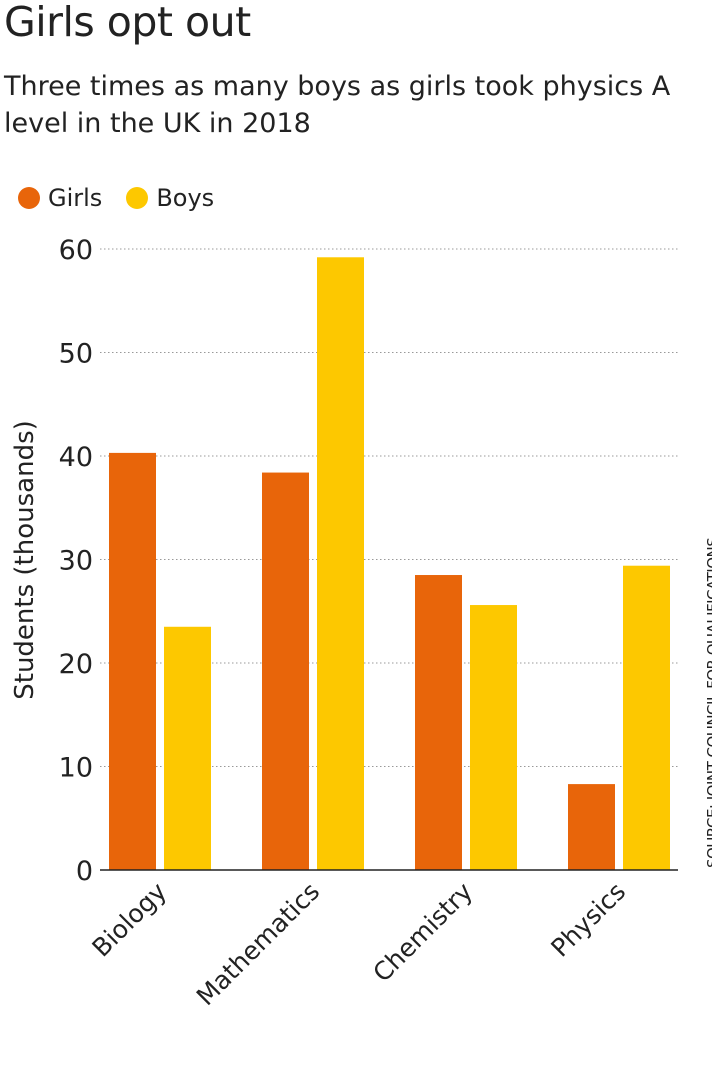 This screenshot has width=712, height=1068. Describe the element at coordinates (76, 457) in the screenshot. I see `y-tick-label: 40` at that location.